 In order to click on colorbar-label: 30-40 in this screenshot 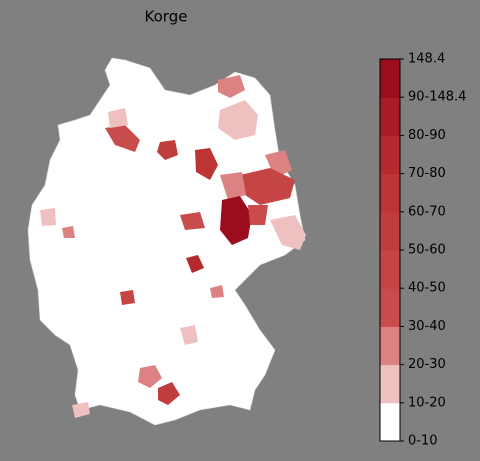, I will do `click(427, 326)`.